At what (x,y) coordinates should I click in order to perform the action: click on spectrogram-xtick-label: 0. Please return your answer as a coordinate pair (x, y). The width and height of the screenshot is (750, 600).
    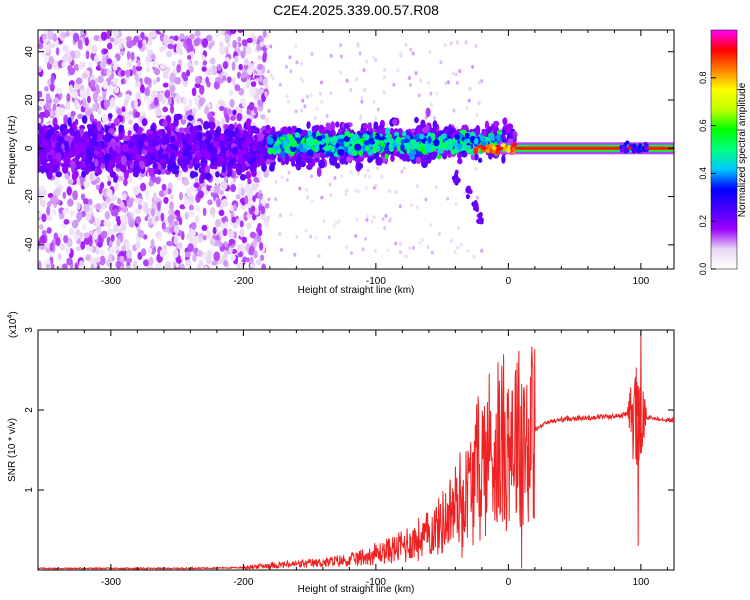
    Looking at the image, I should click on (509, 281).